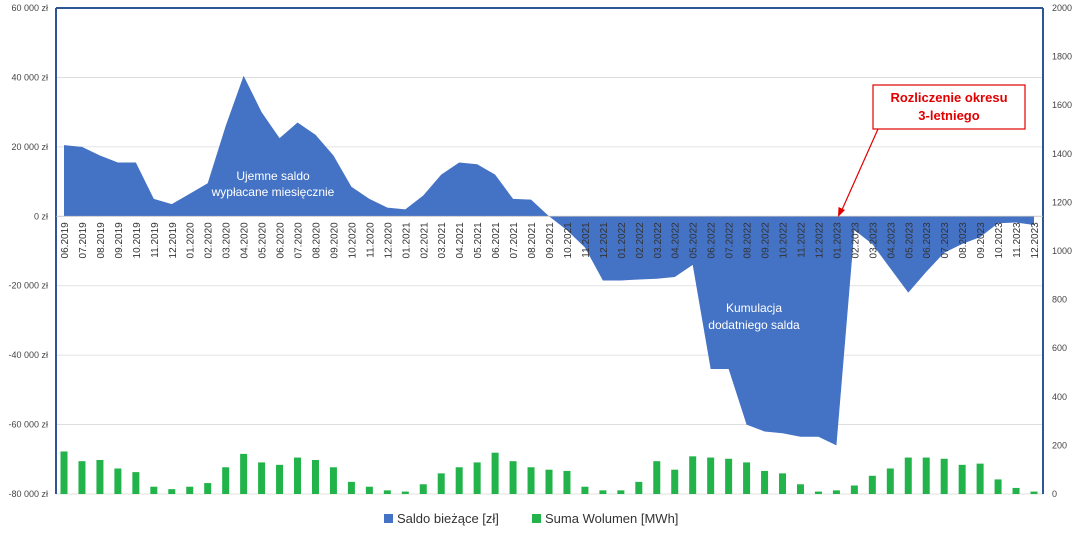  Describe the element at coordinates (245, 240) in the screenshot. I see `x-tick-label-04.2020: 04.2020` at that location.